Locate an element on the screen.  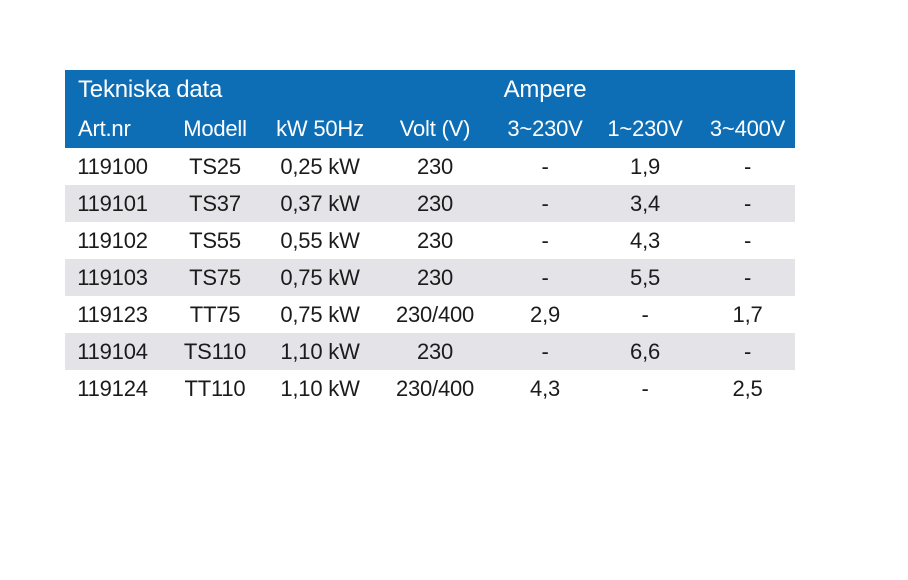
table-row: 119103 TS75 0,75 kW 230 - 5,5 - is located at coordinates (430, 277).